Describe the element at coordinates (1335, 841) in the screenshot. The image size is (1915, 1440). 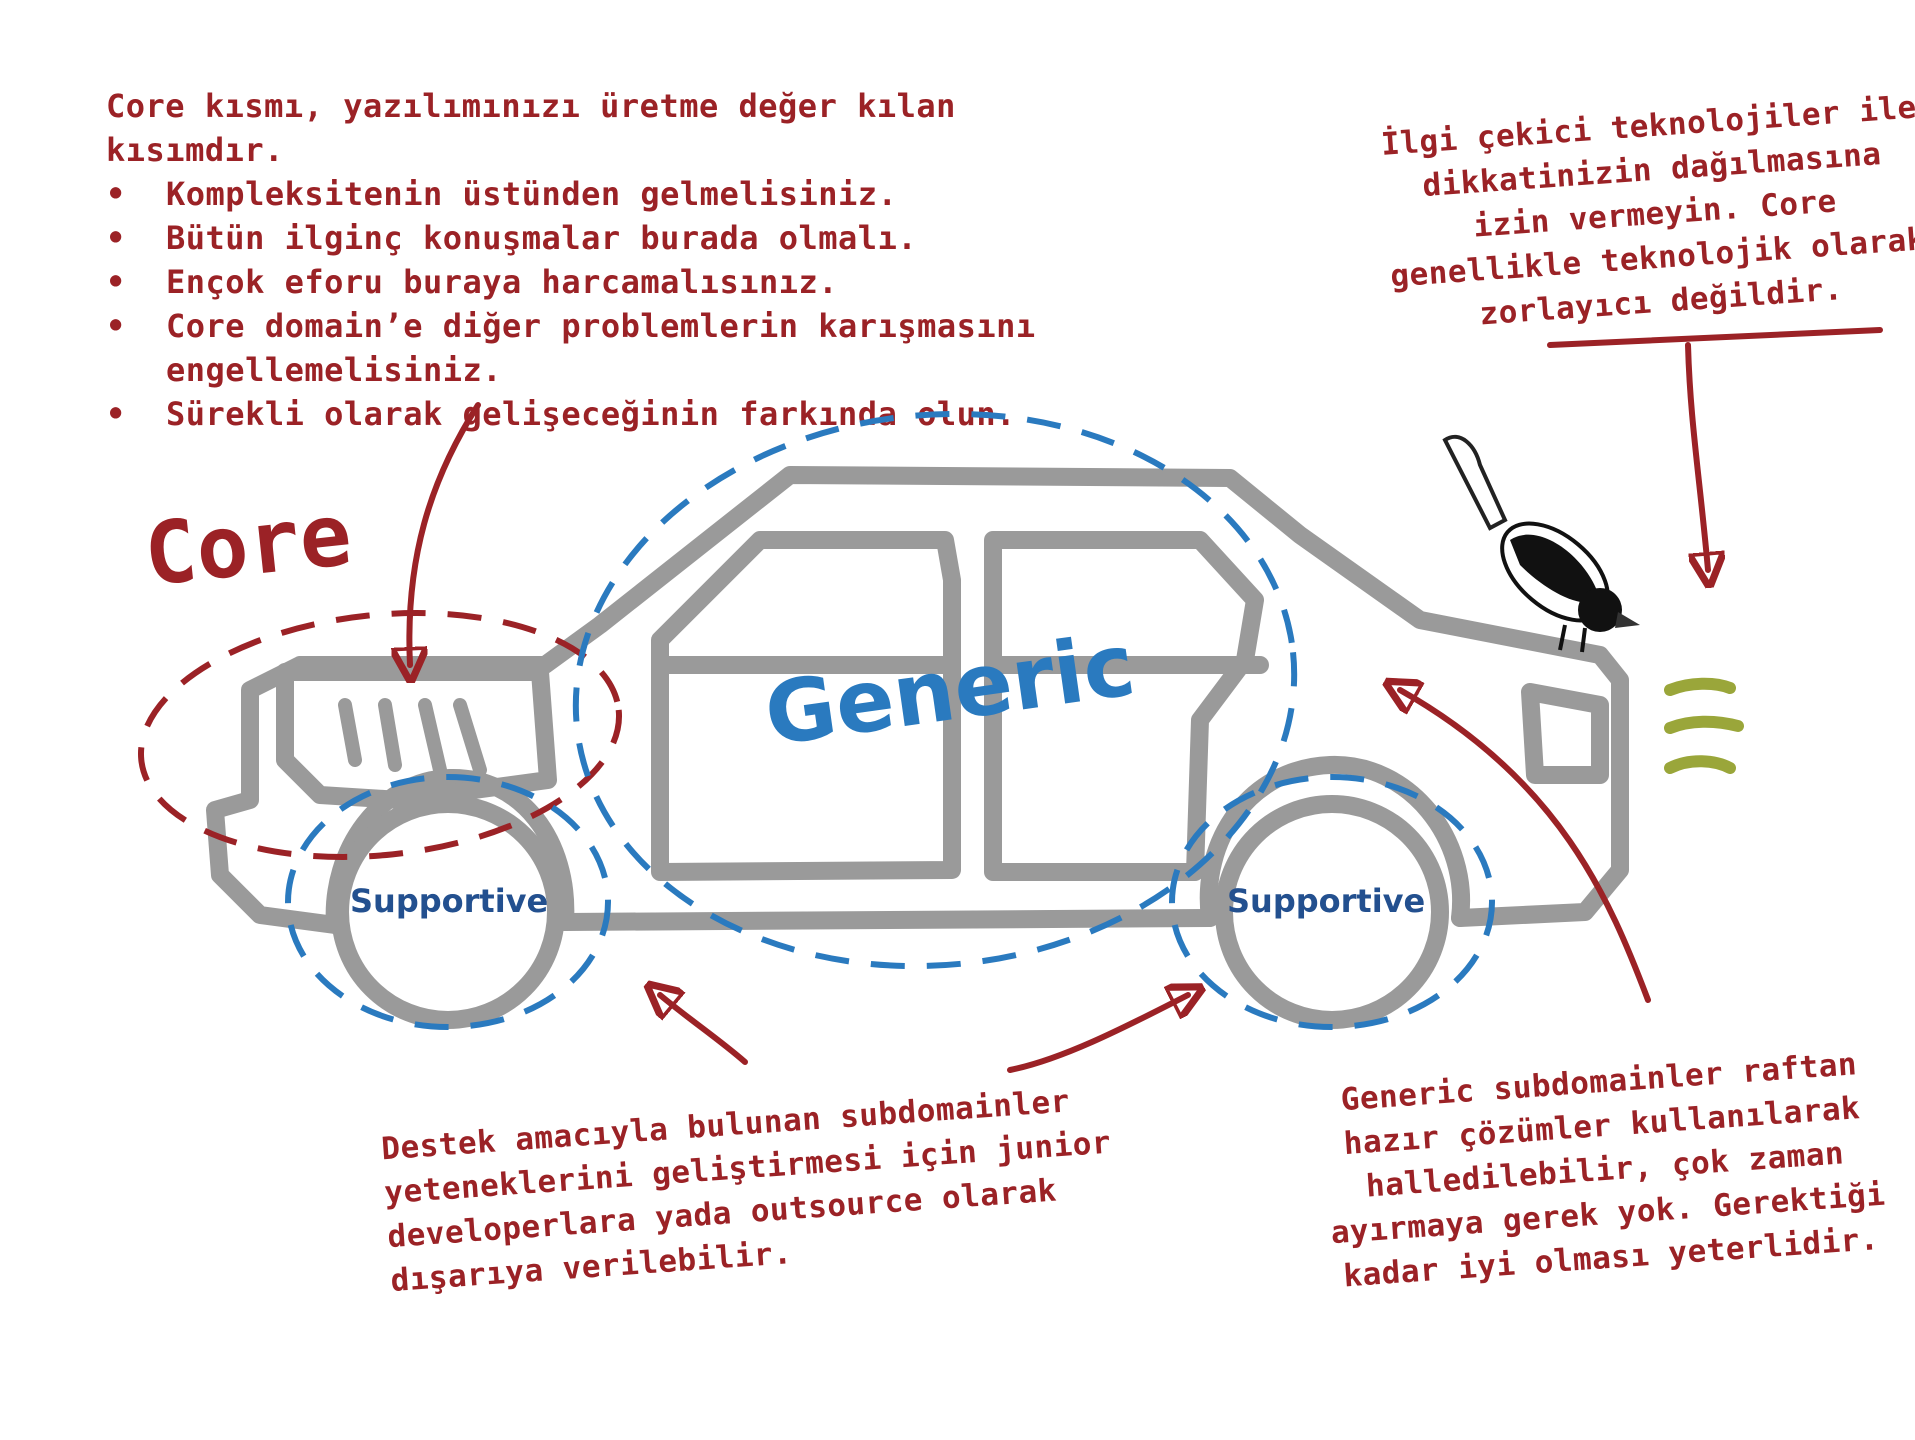
I see `rear-wheel-arch` at that location.